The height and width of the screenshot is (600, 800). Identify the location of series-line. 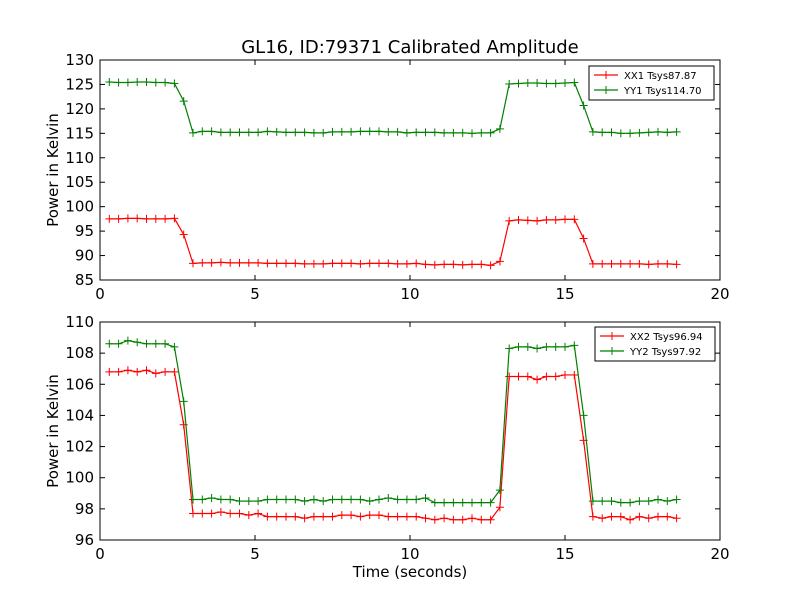
(393, 241).